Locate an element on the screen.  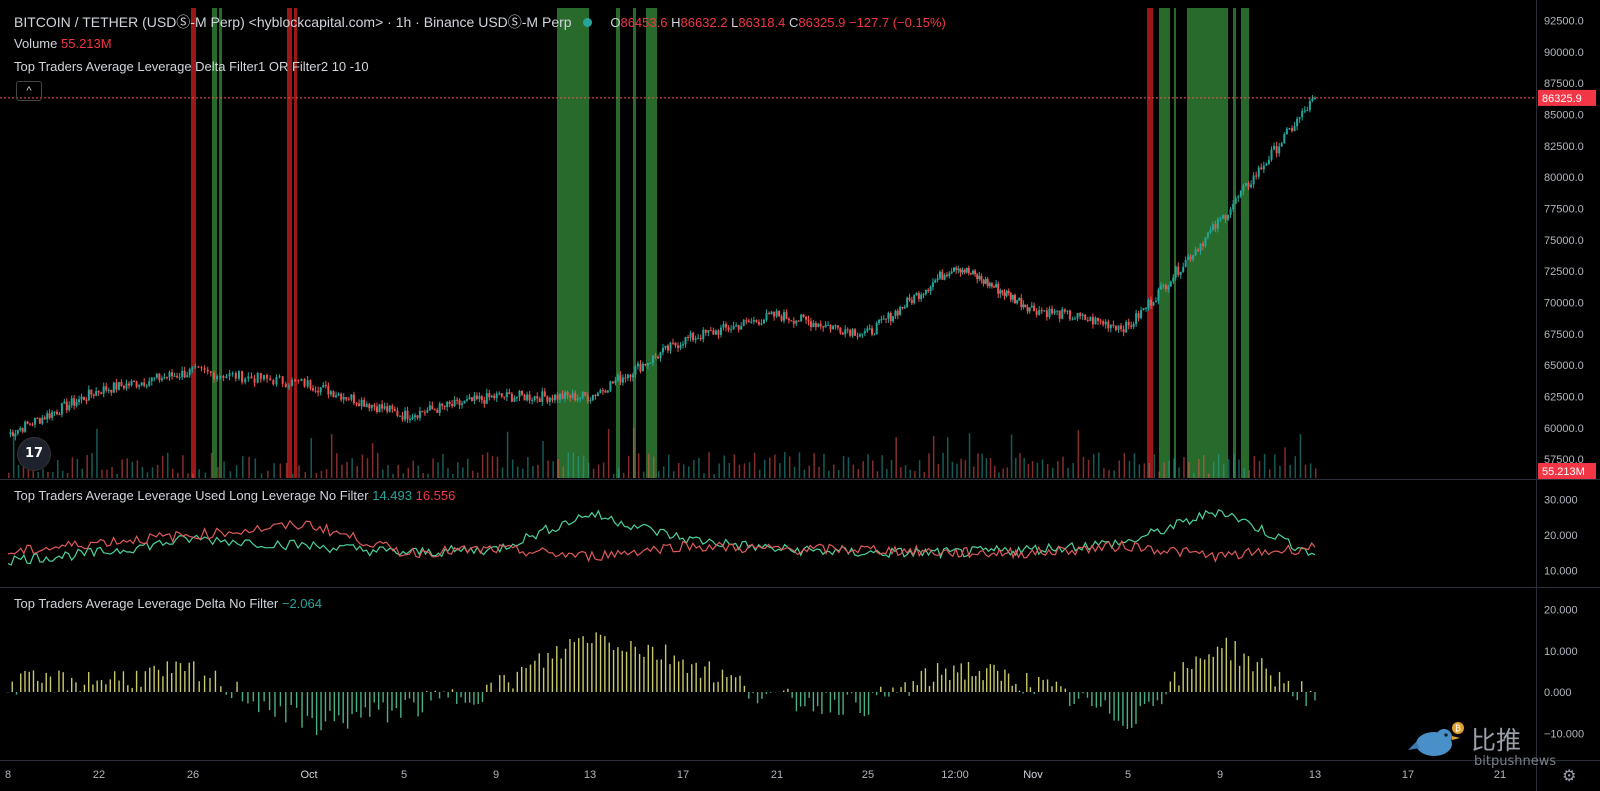
bitcoin-badge: ₿ is located at coordinates (1458, 728).